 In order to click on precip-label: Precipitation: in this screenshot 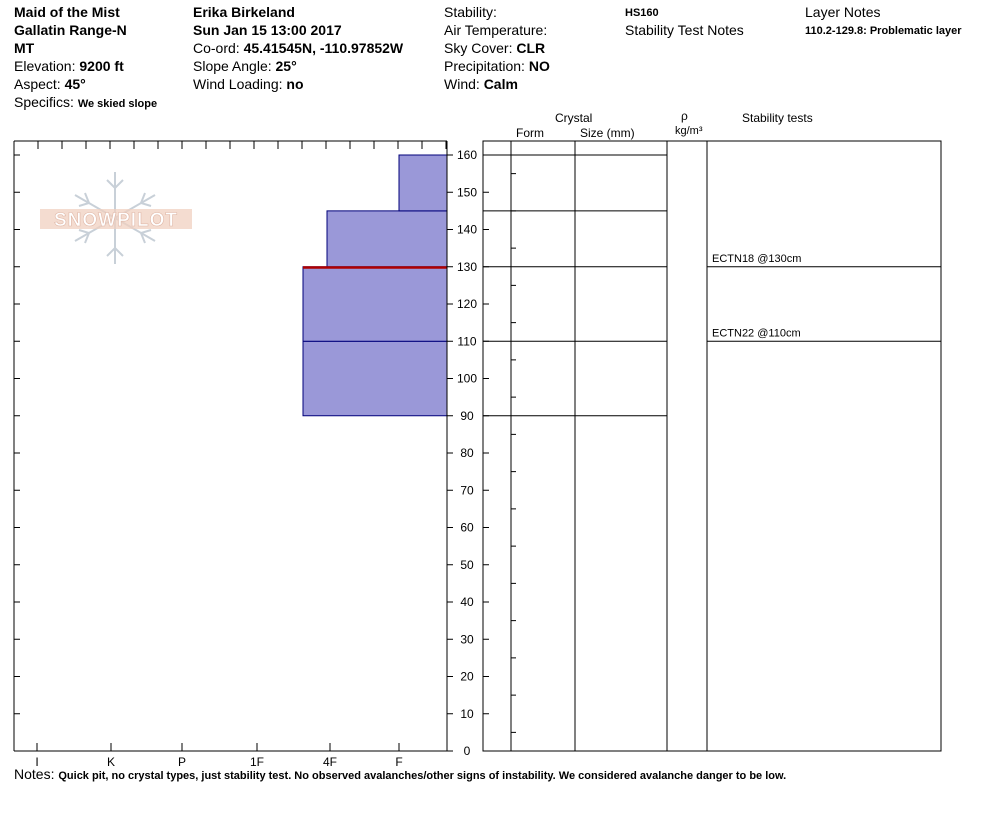, I will do `click(484, 66)`.